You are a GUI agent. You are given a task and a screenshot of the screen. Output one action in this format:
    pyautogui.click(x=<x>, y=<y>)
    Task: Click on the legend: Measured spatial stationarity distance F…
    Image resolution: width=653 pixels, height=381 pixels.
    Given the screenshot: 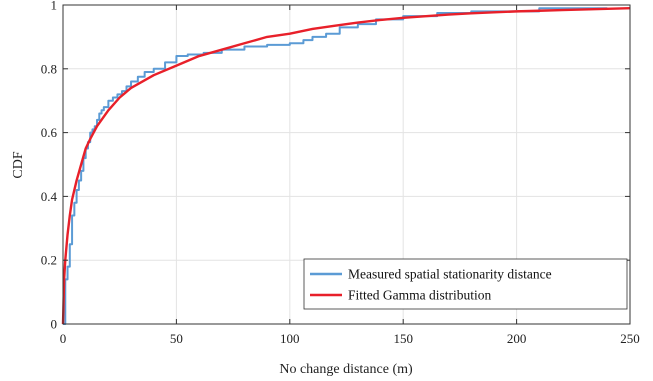 What is the action you would take?
    pyautogui.click(x=465, y=284)
    